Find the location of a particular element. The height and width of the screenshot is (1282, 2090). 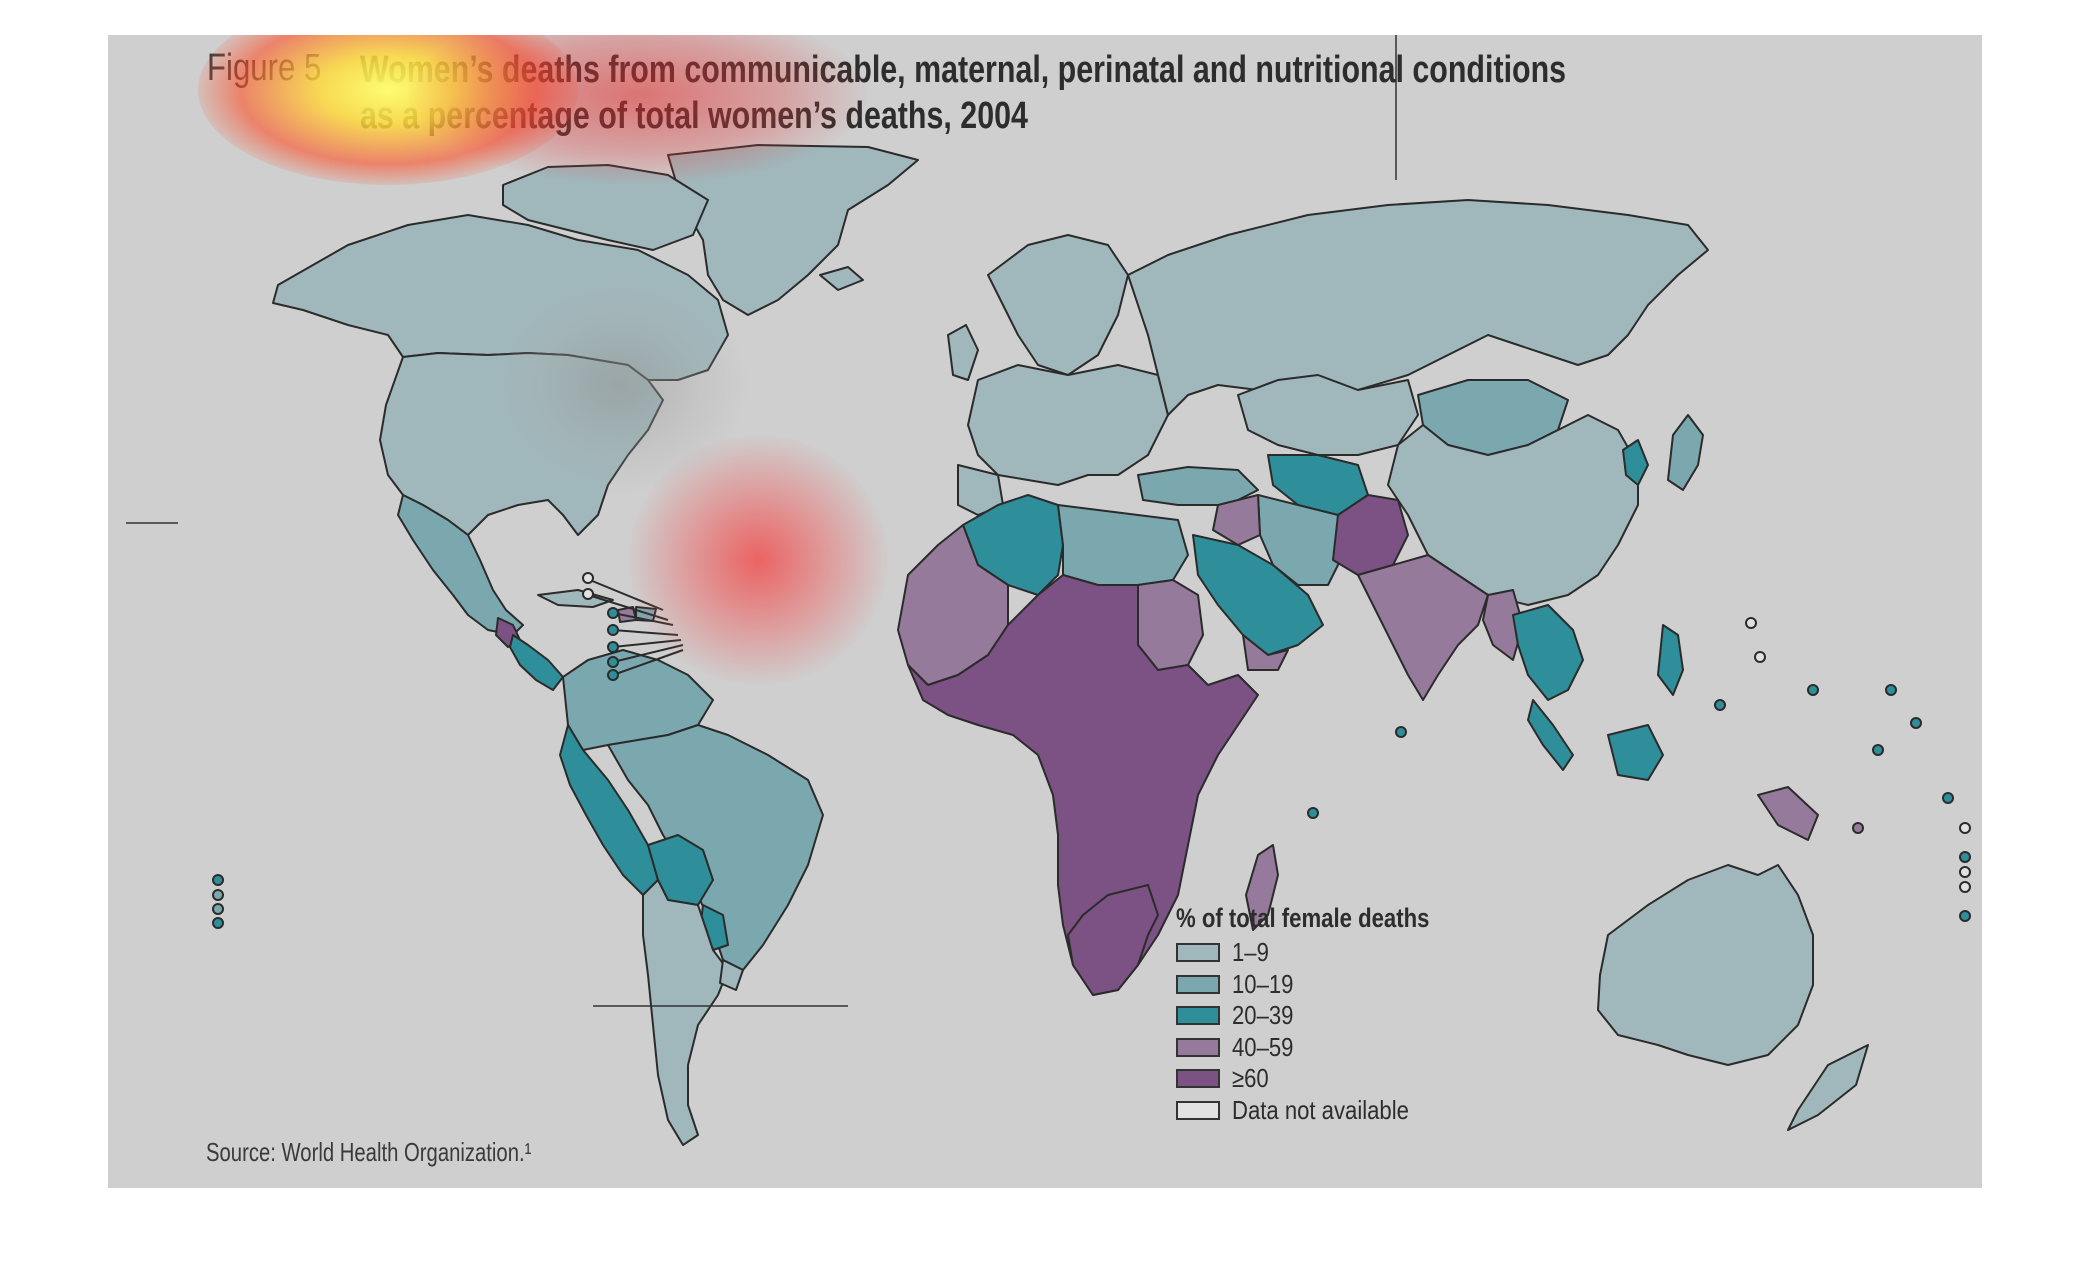

region-indonesia is located at coordinates (1635, 752).